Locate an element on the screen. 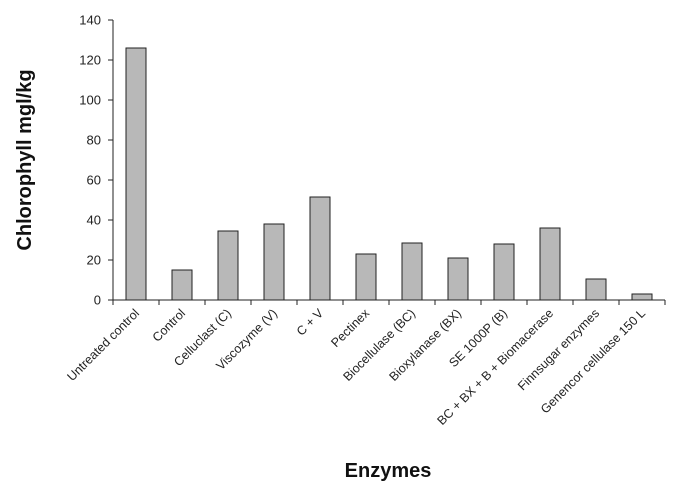  category-label: C + V is located at coordinates (310, 322).